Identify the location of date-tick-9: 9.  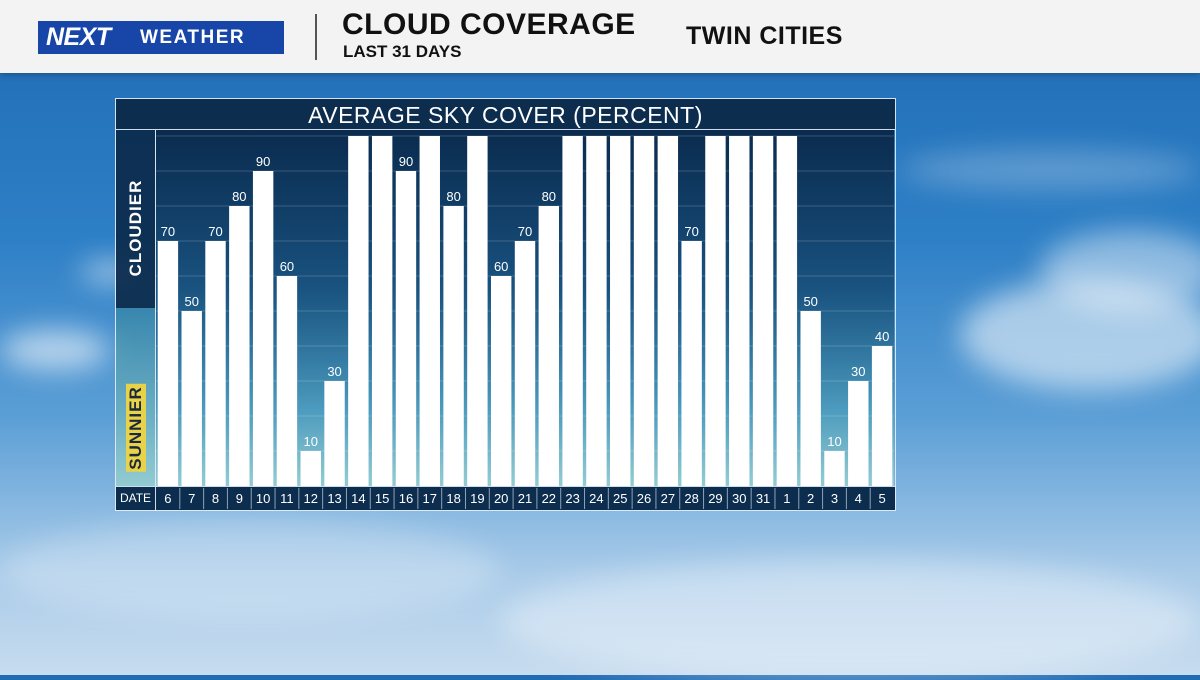
(239, 498).